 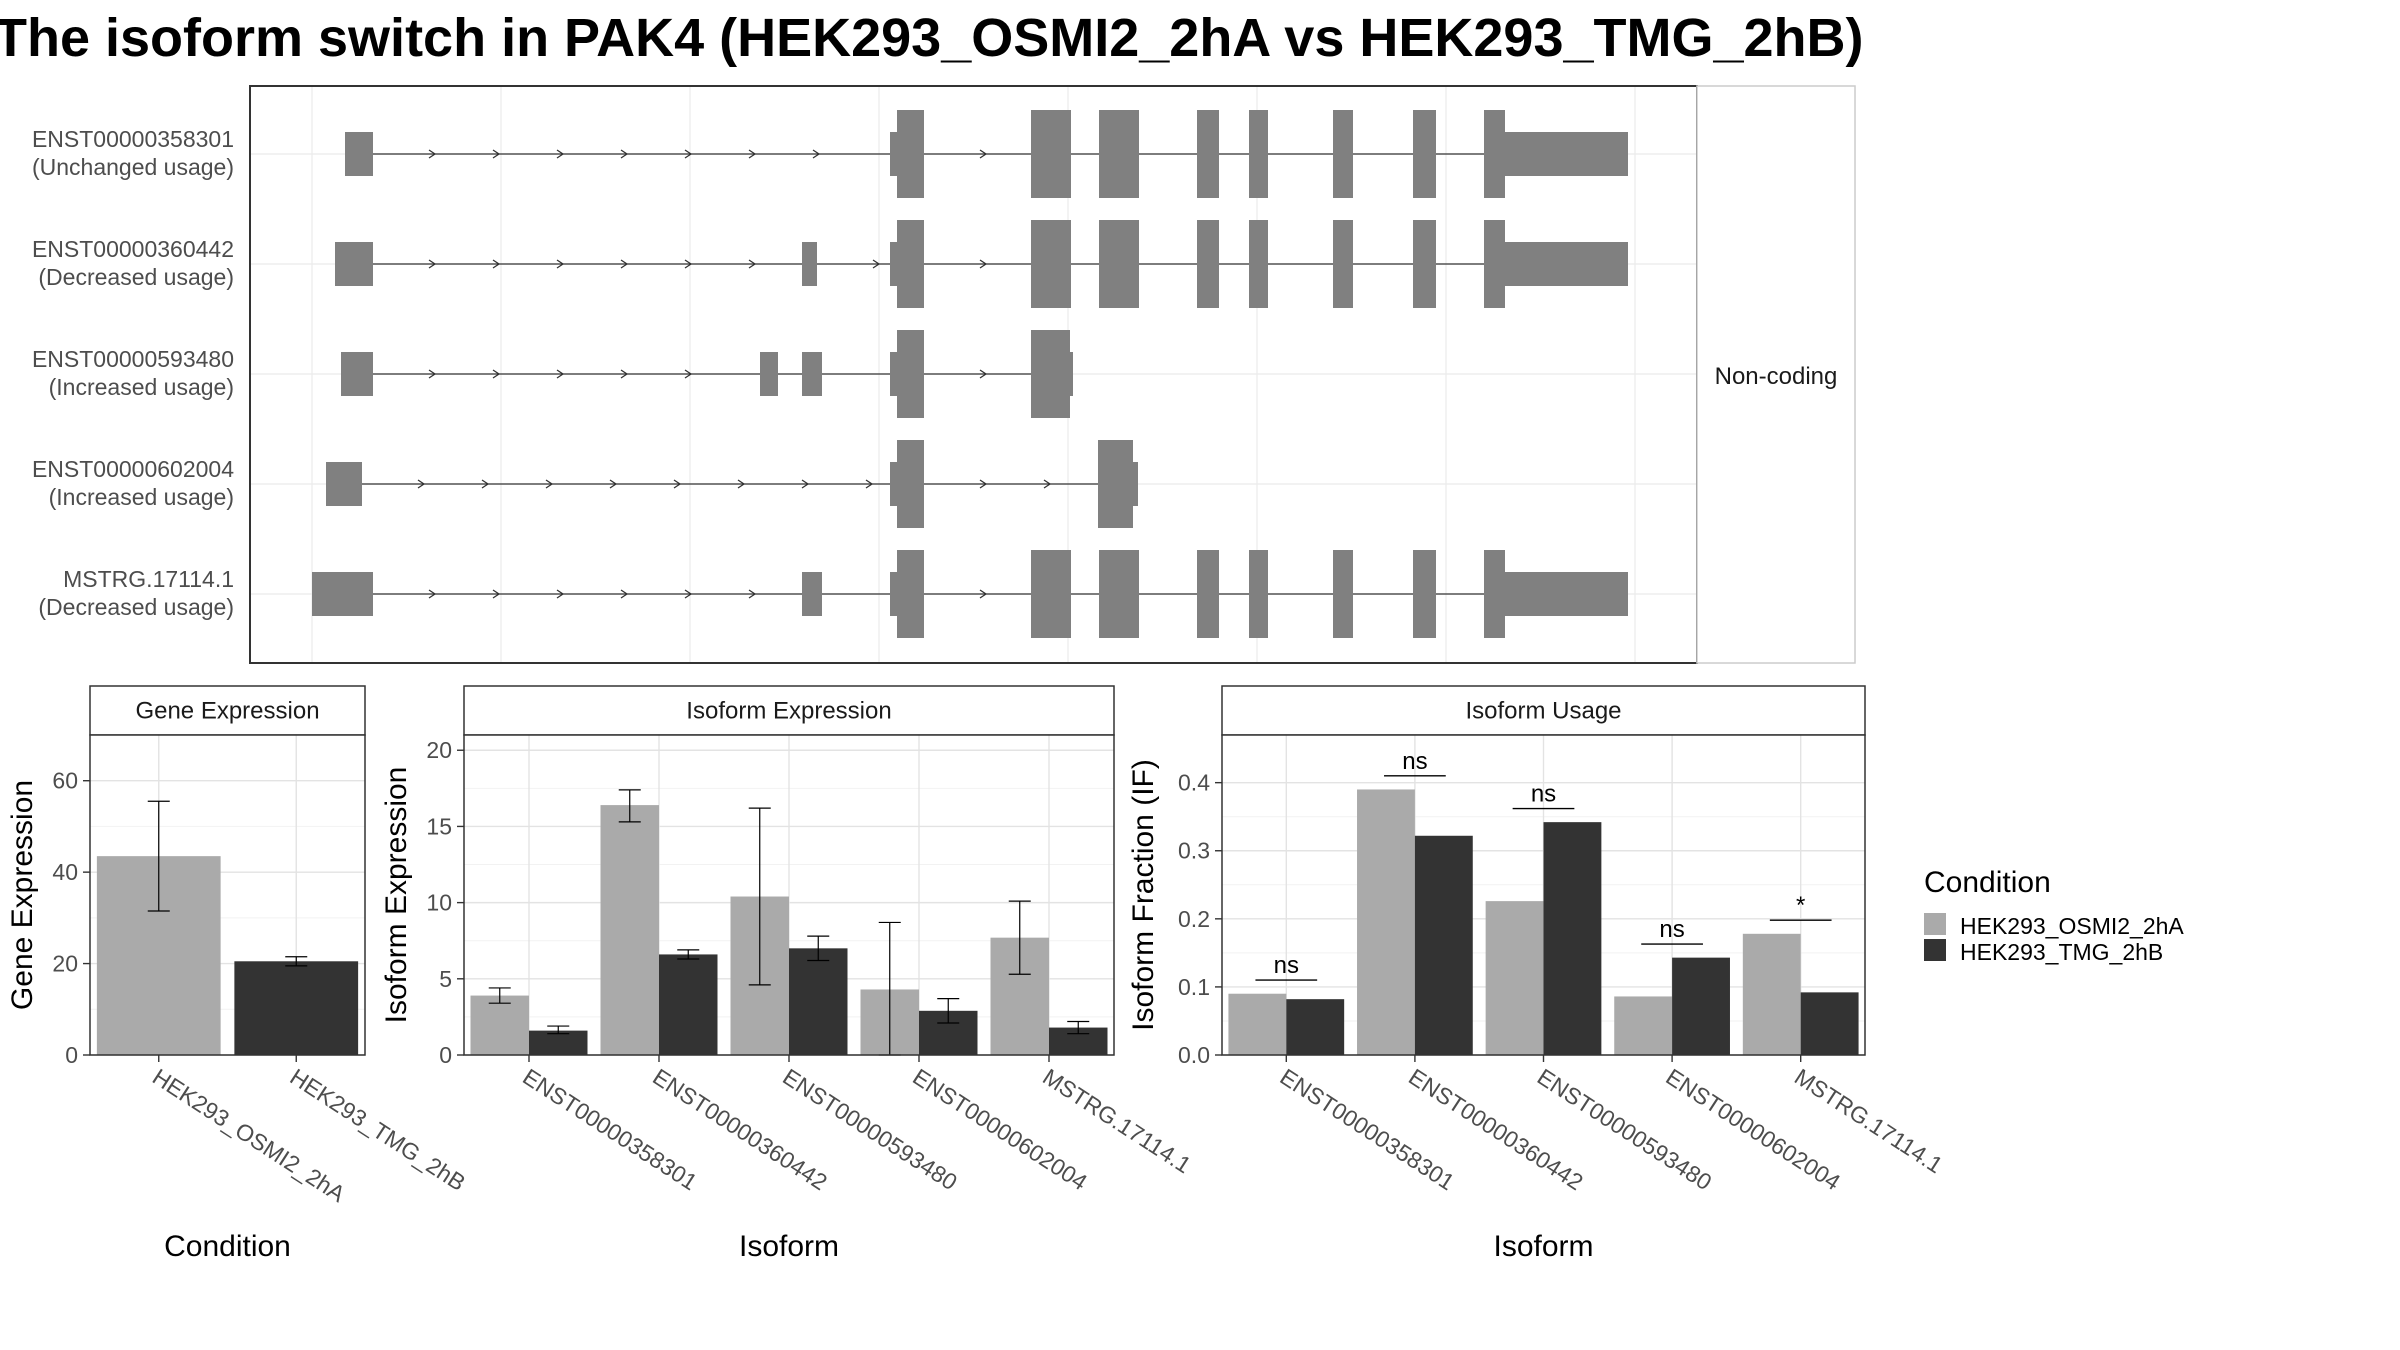 I want to click on isoform-label: ENST00000358301, so click(x=133, y=139).